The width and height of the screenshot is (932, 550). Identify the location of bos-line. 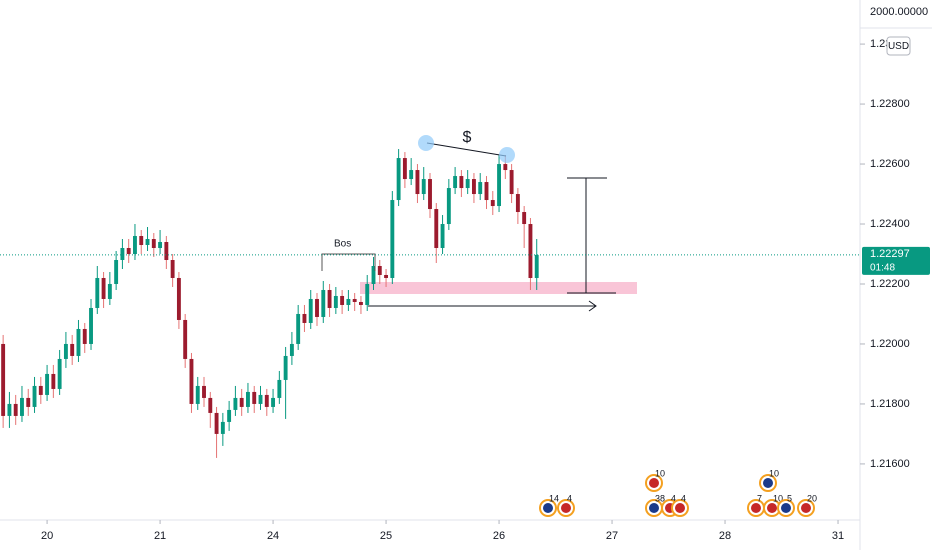
(348, 262).